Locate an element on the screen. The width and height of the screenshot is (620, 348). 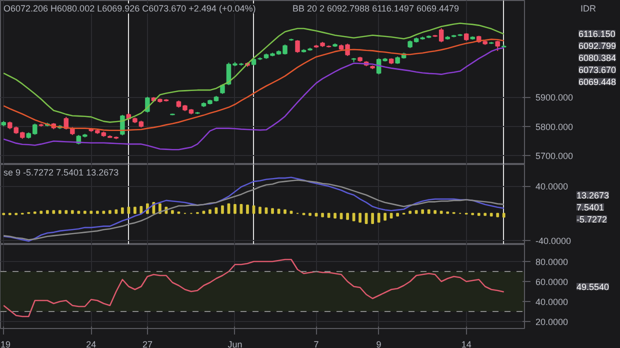
text: IDR is located at coordinates (588, 9).